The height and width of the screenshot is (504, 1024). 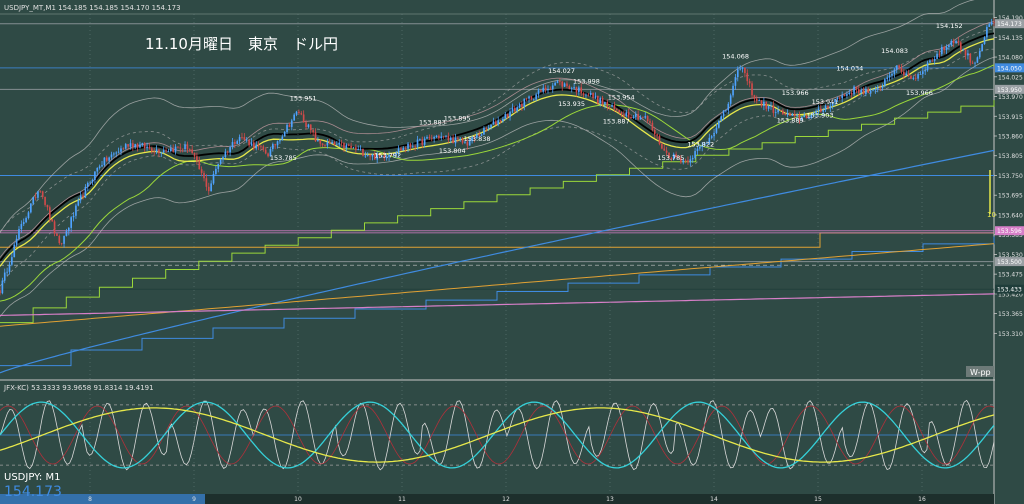 What do you see at coordinates (1010, 275) in the screenshot?
I see `y-tick-label: 153.475` at bounding box center [1010, 275].